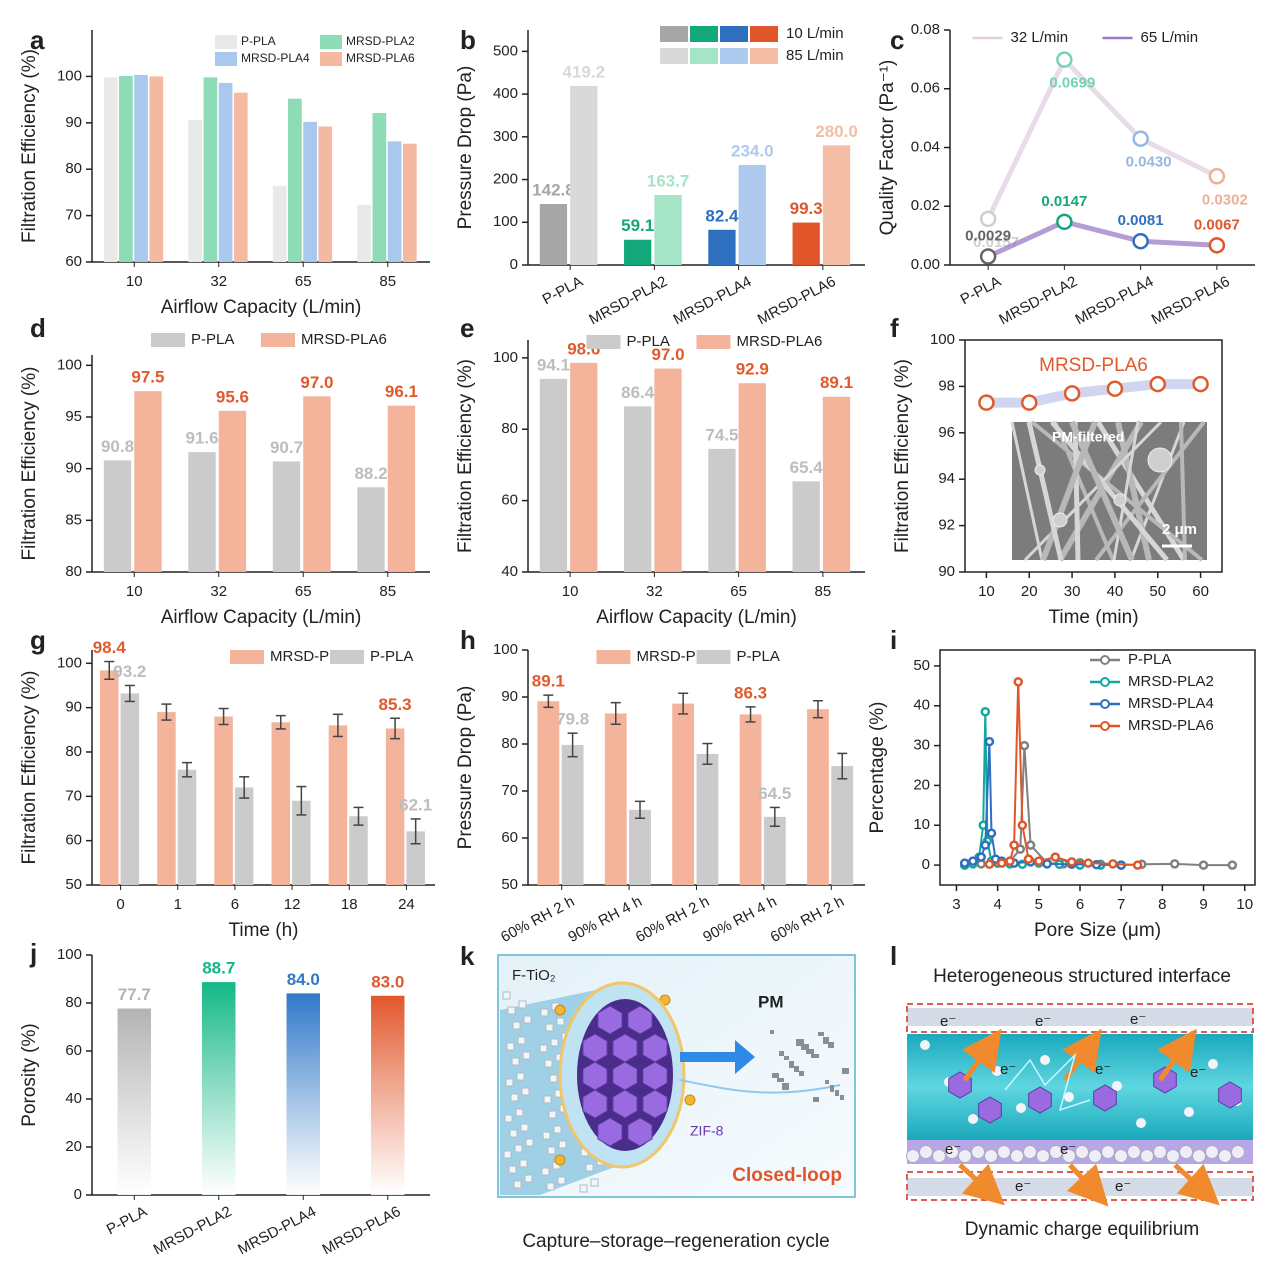 The height and width of the screenshot is (1276, 1283). I want to click on x-tick-label: MRSD-PLA2, so click(628, 300).